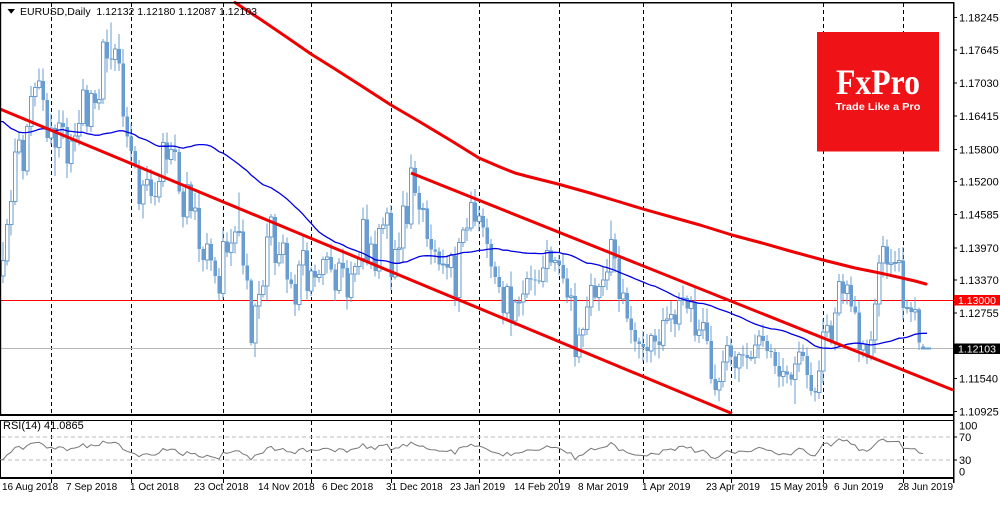  Describe the element at coordinates (965, 438) in the screenshot. I see `svg-text: 70` at that location.